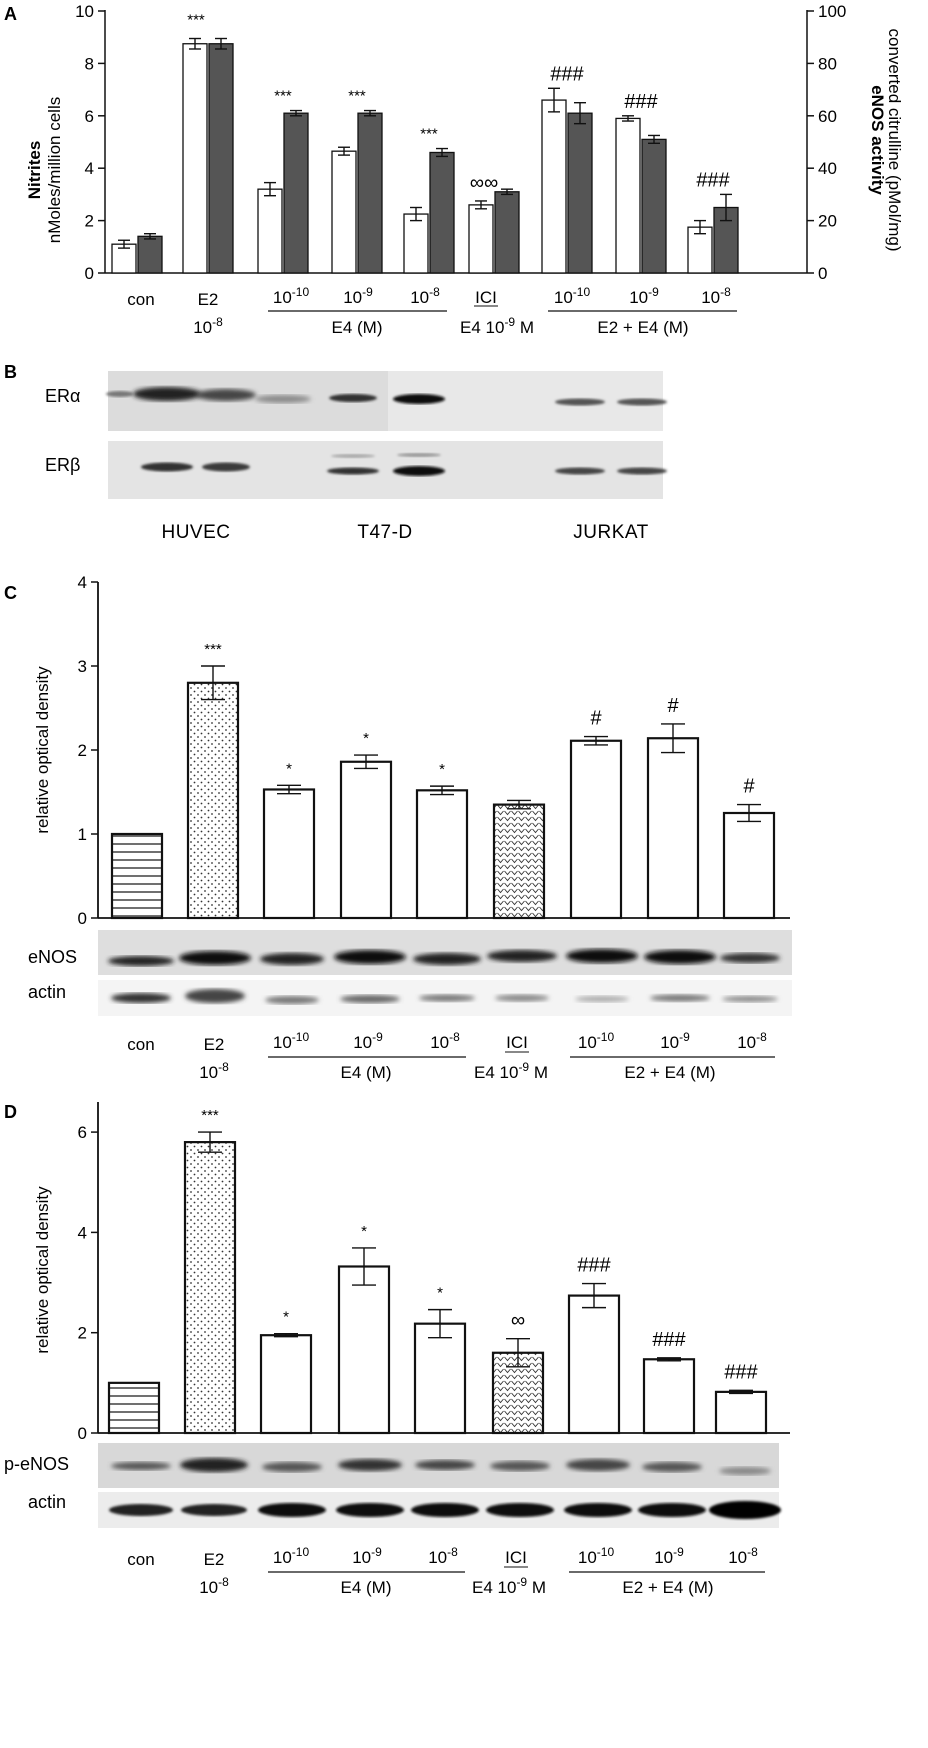 The image size is (928, 1748). Describe the element at coordinates (42, 750) in the screenshot. I see `panel-c-ylabel: relative optical density` at that location.